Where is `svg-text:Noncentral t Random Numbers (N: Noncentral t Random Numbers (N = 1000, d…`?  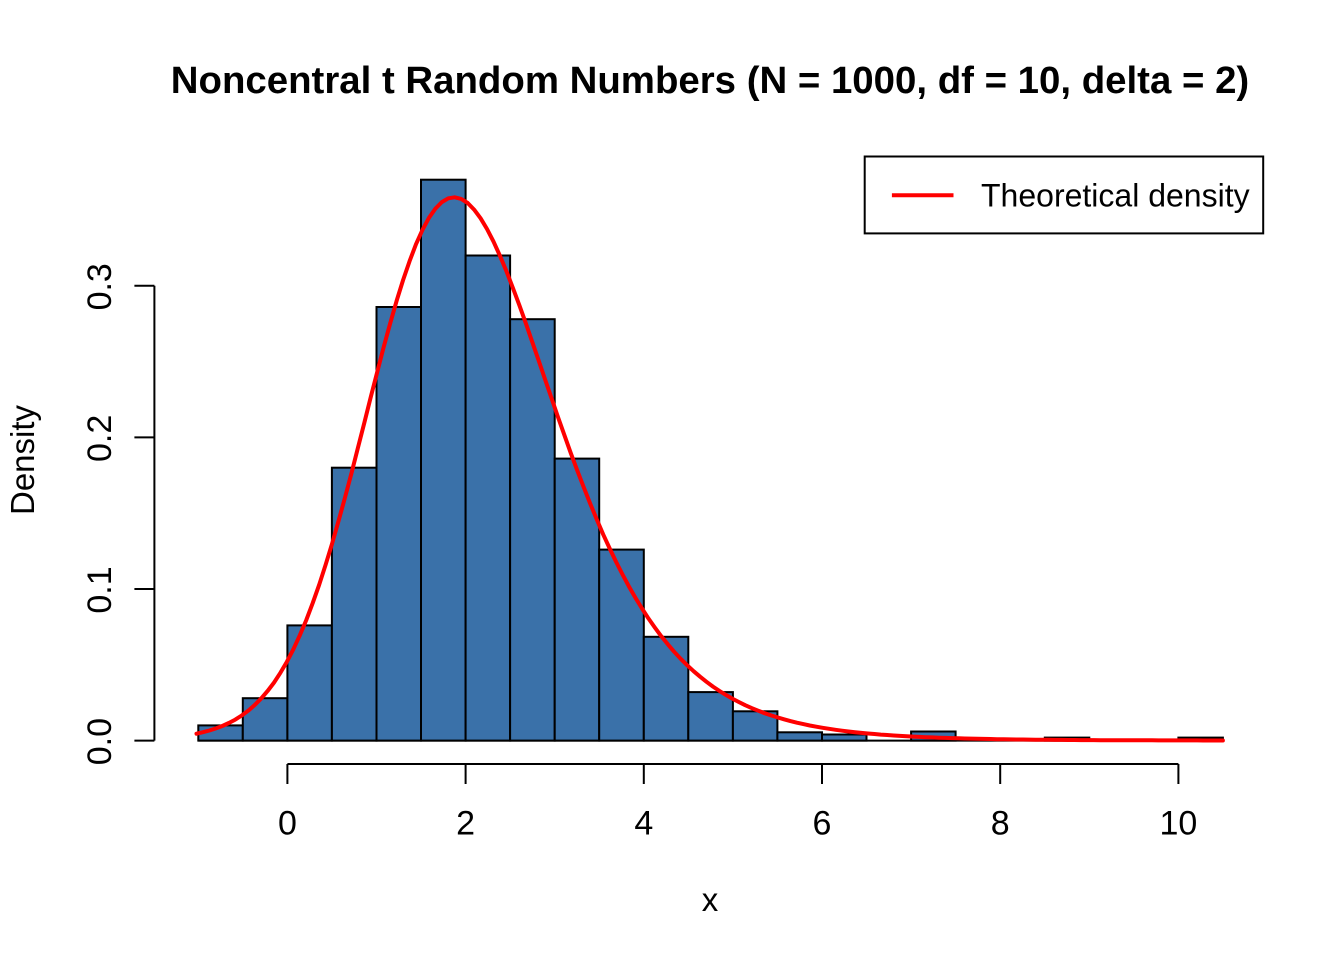
svg-text:Noncentral t Random Numbers (N: Noncentral t Random Numbers (N = 1000, d… is located at coordinates (710, 80).